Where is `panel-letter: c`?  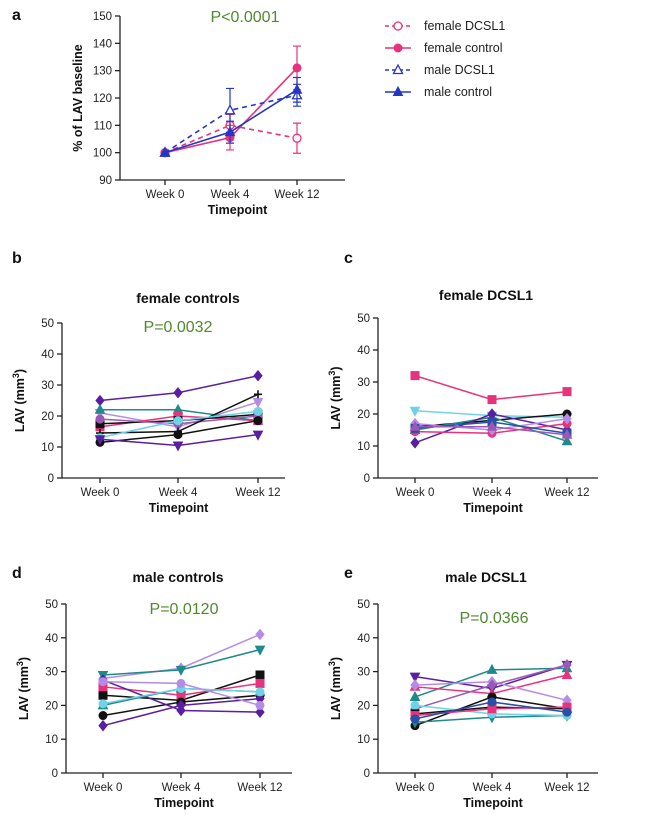 panel-letter: c is located at coordinates (348, 258).